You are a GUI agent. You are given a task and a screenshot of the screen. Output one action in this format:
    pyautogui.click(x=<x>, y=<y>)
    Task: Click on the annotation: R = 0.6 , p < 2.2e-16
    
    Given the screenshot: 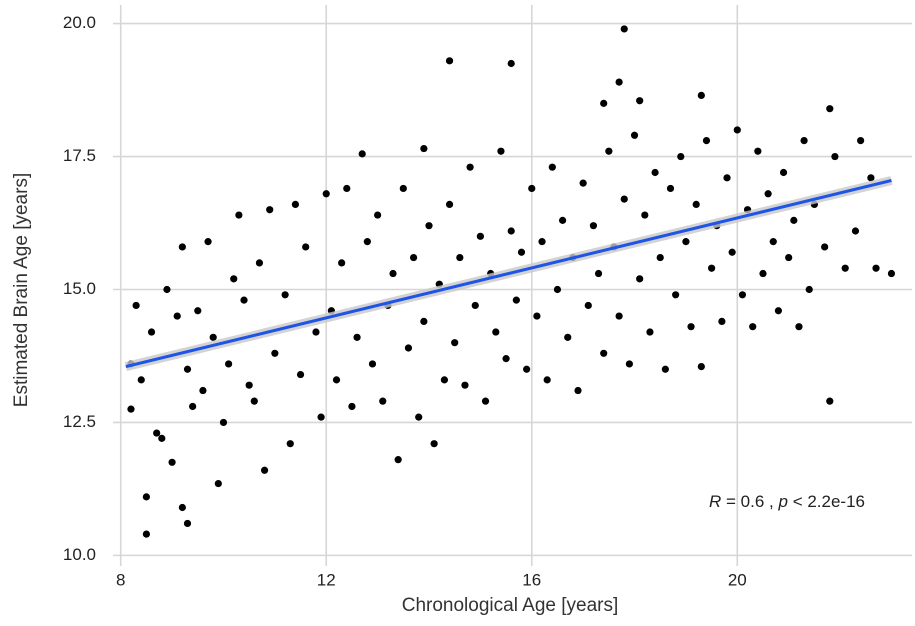 What is the action you would take?
    pyautogui.click(x=787, y=501)
    